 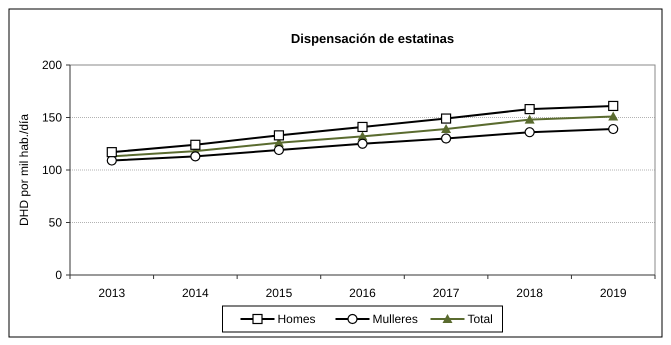 What do you see at coordinates (279, 293) in the screenshot?
I see `x-tick-label: 2015` at bounding box center [279, 293].